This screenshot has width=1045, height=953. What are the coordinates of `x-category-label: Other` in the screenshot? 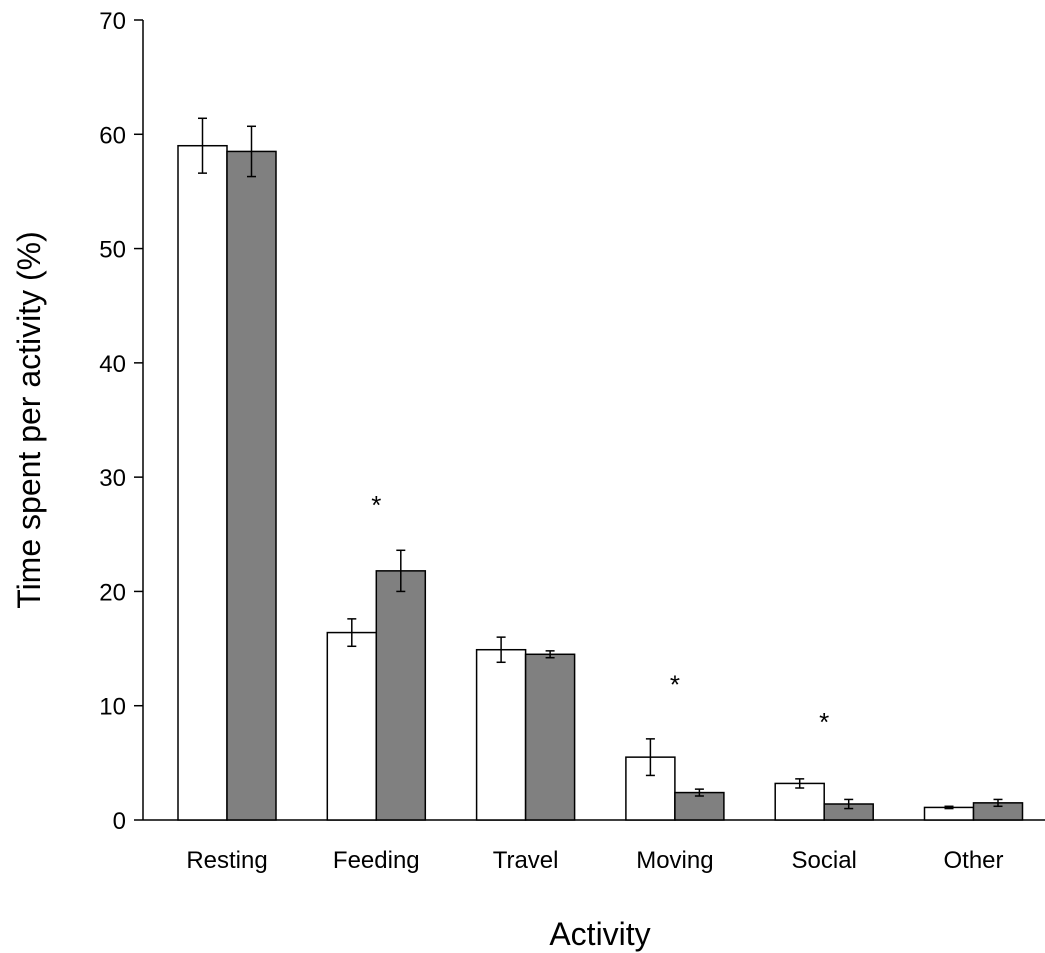 It's located at (973, 860).